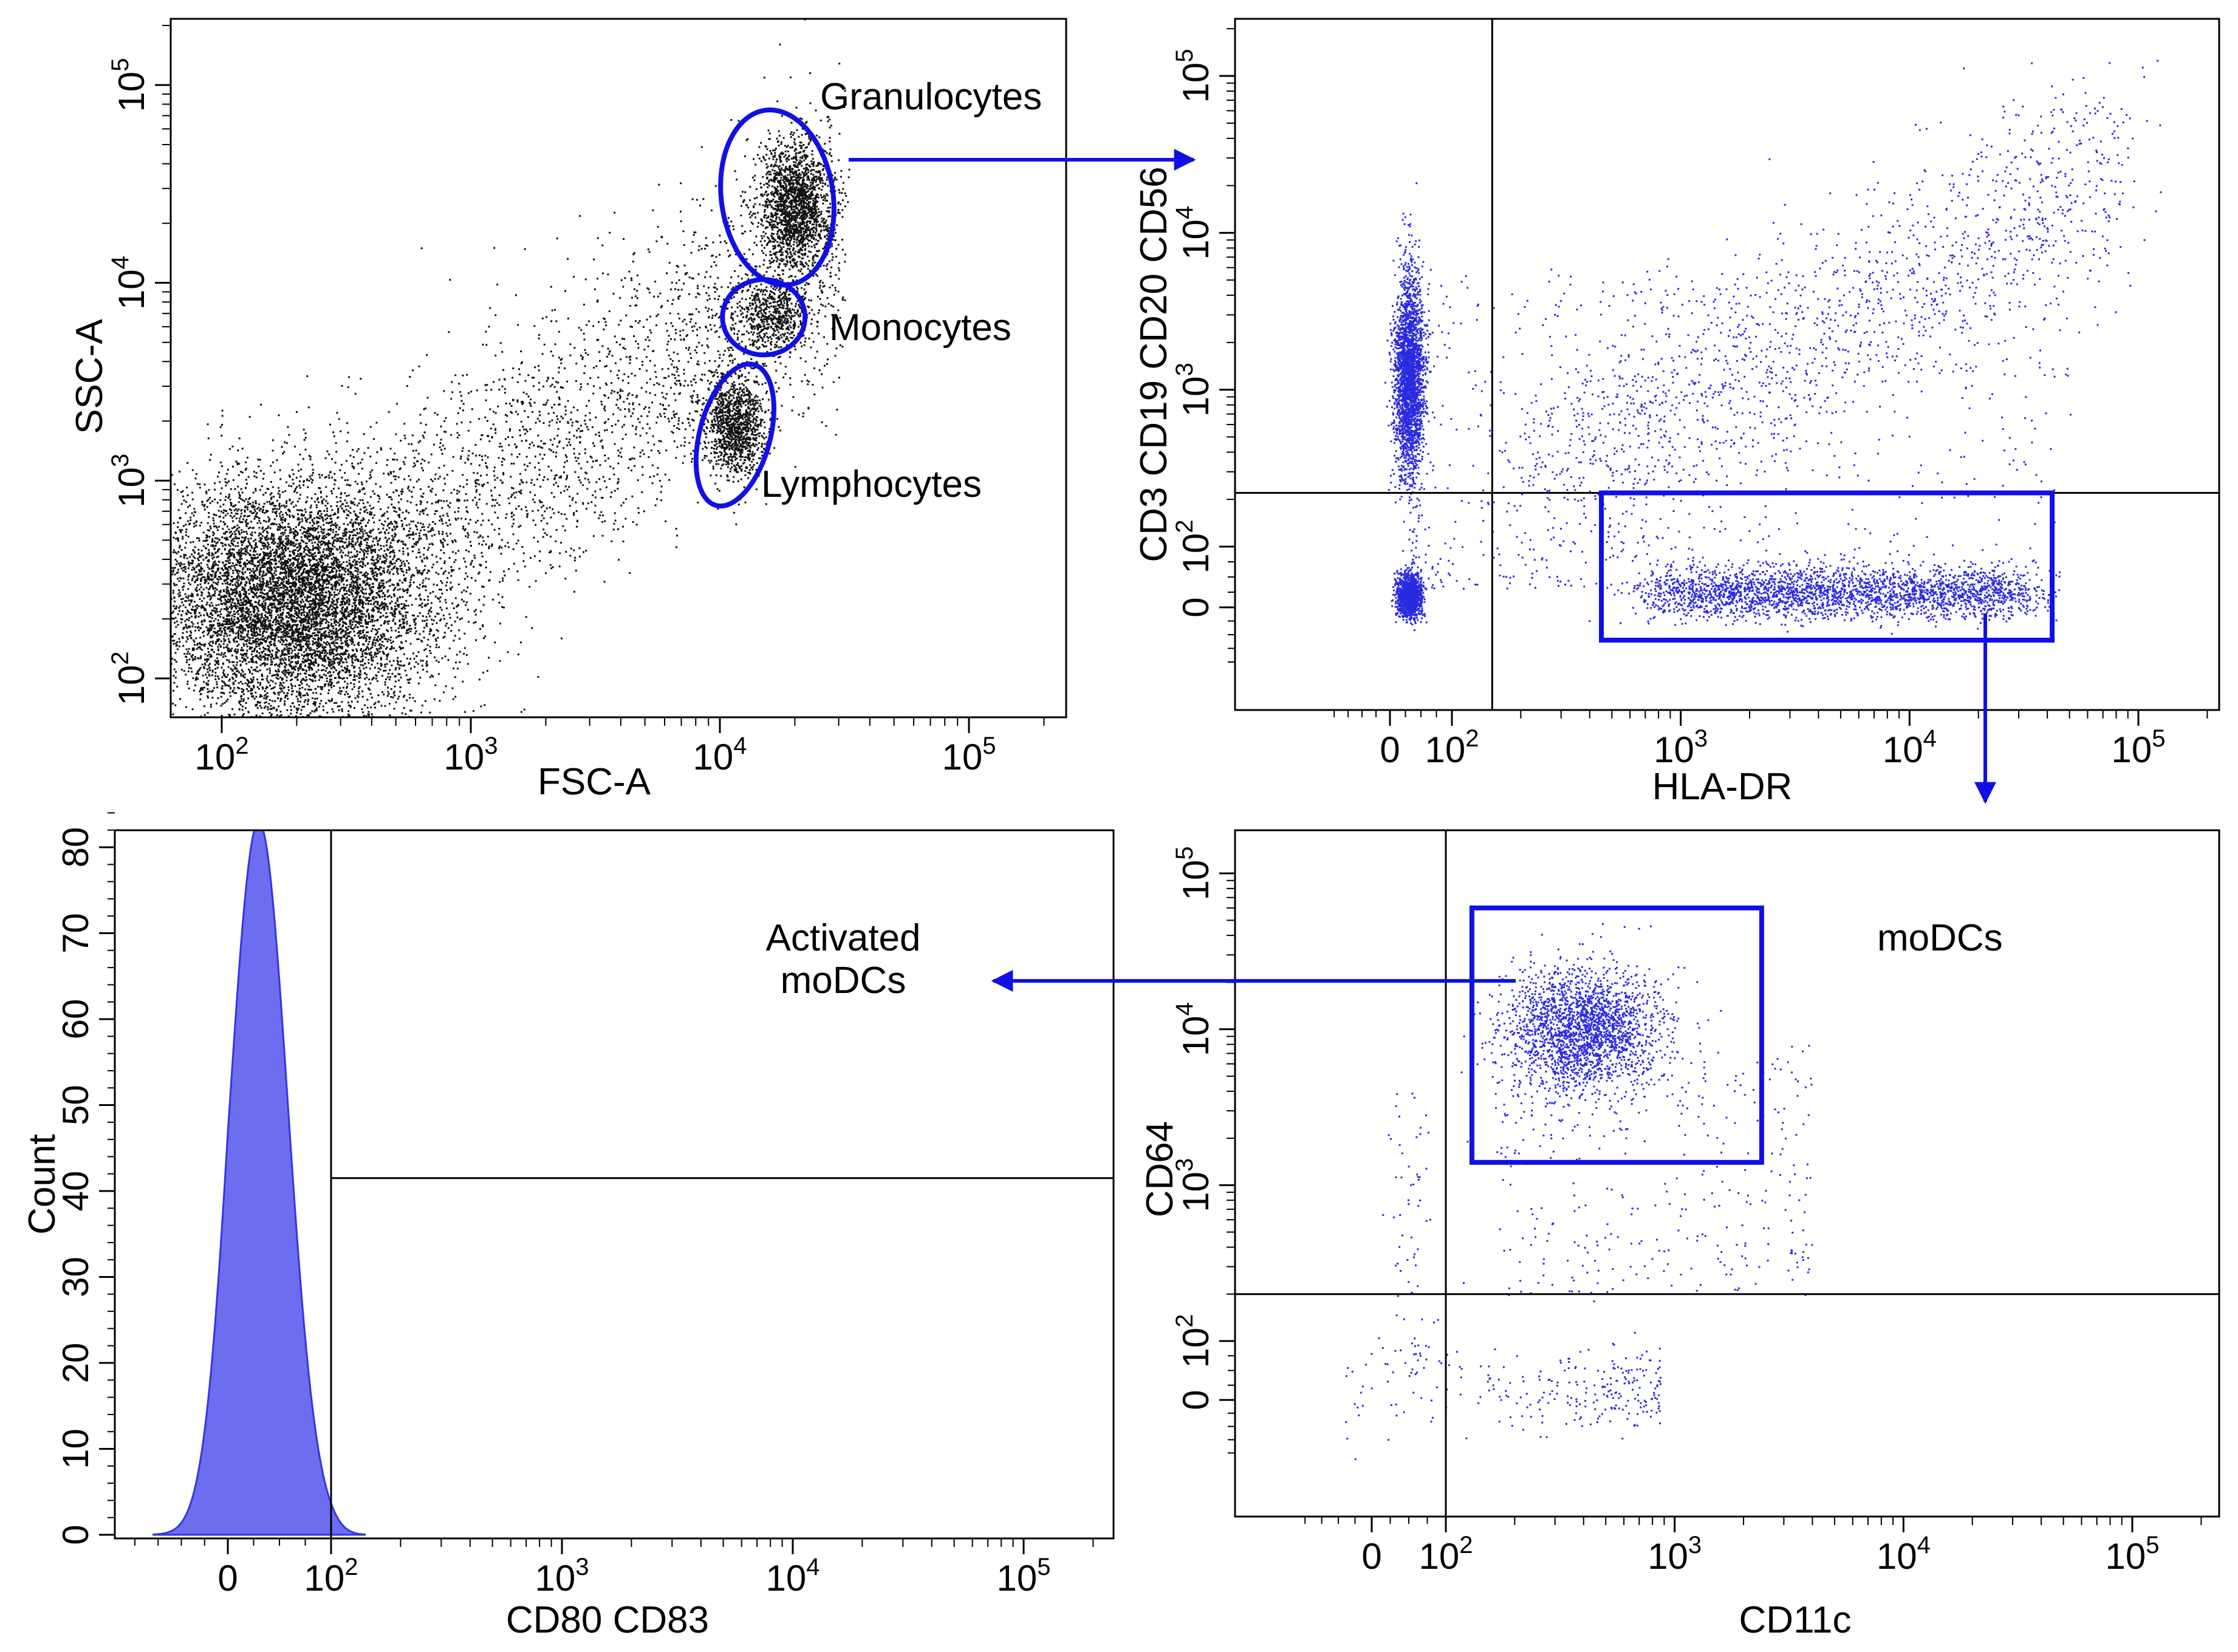 Image resolution: width=2238 pixels, height=1652 pixels. I want to click on d-y-tick-label: 104, so click(1193, 1029).